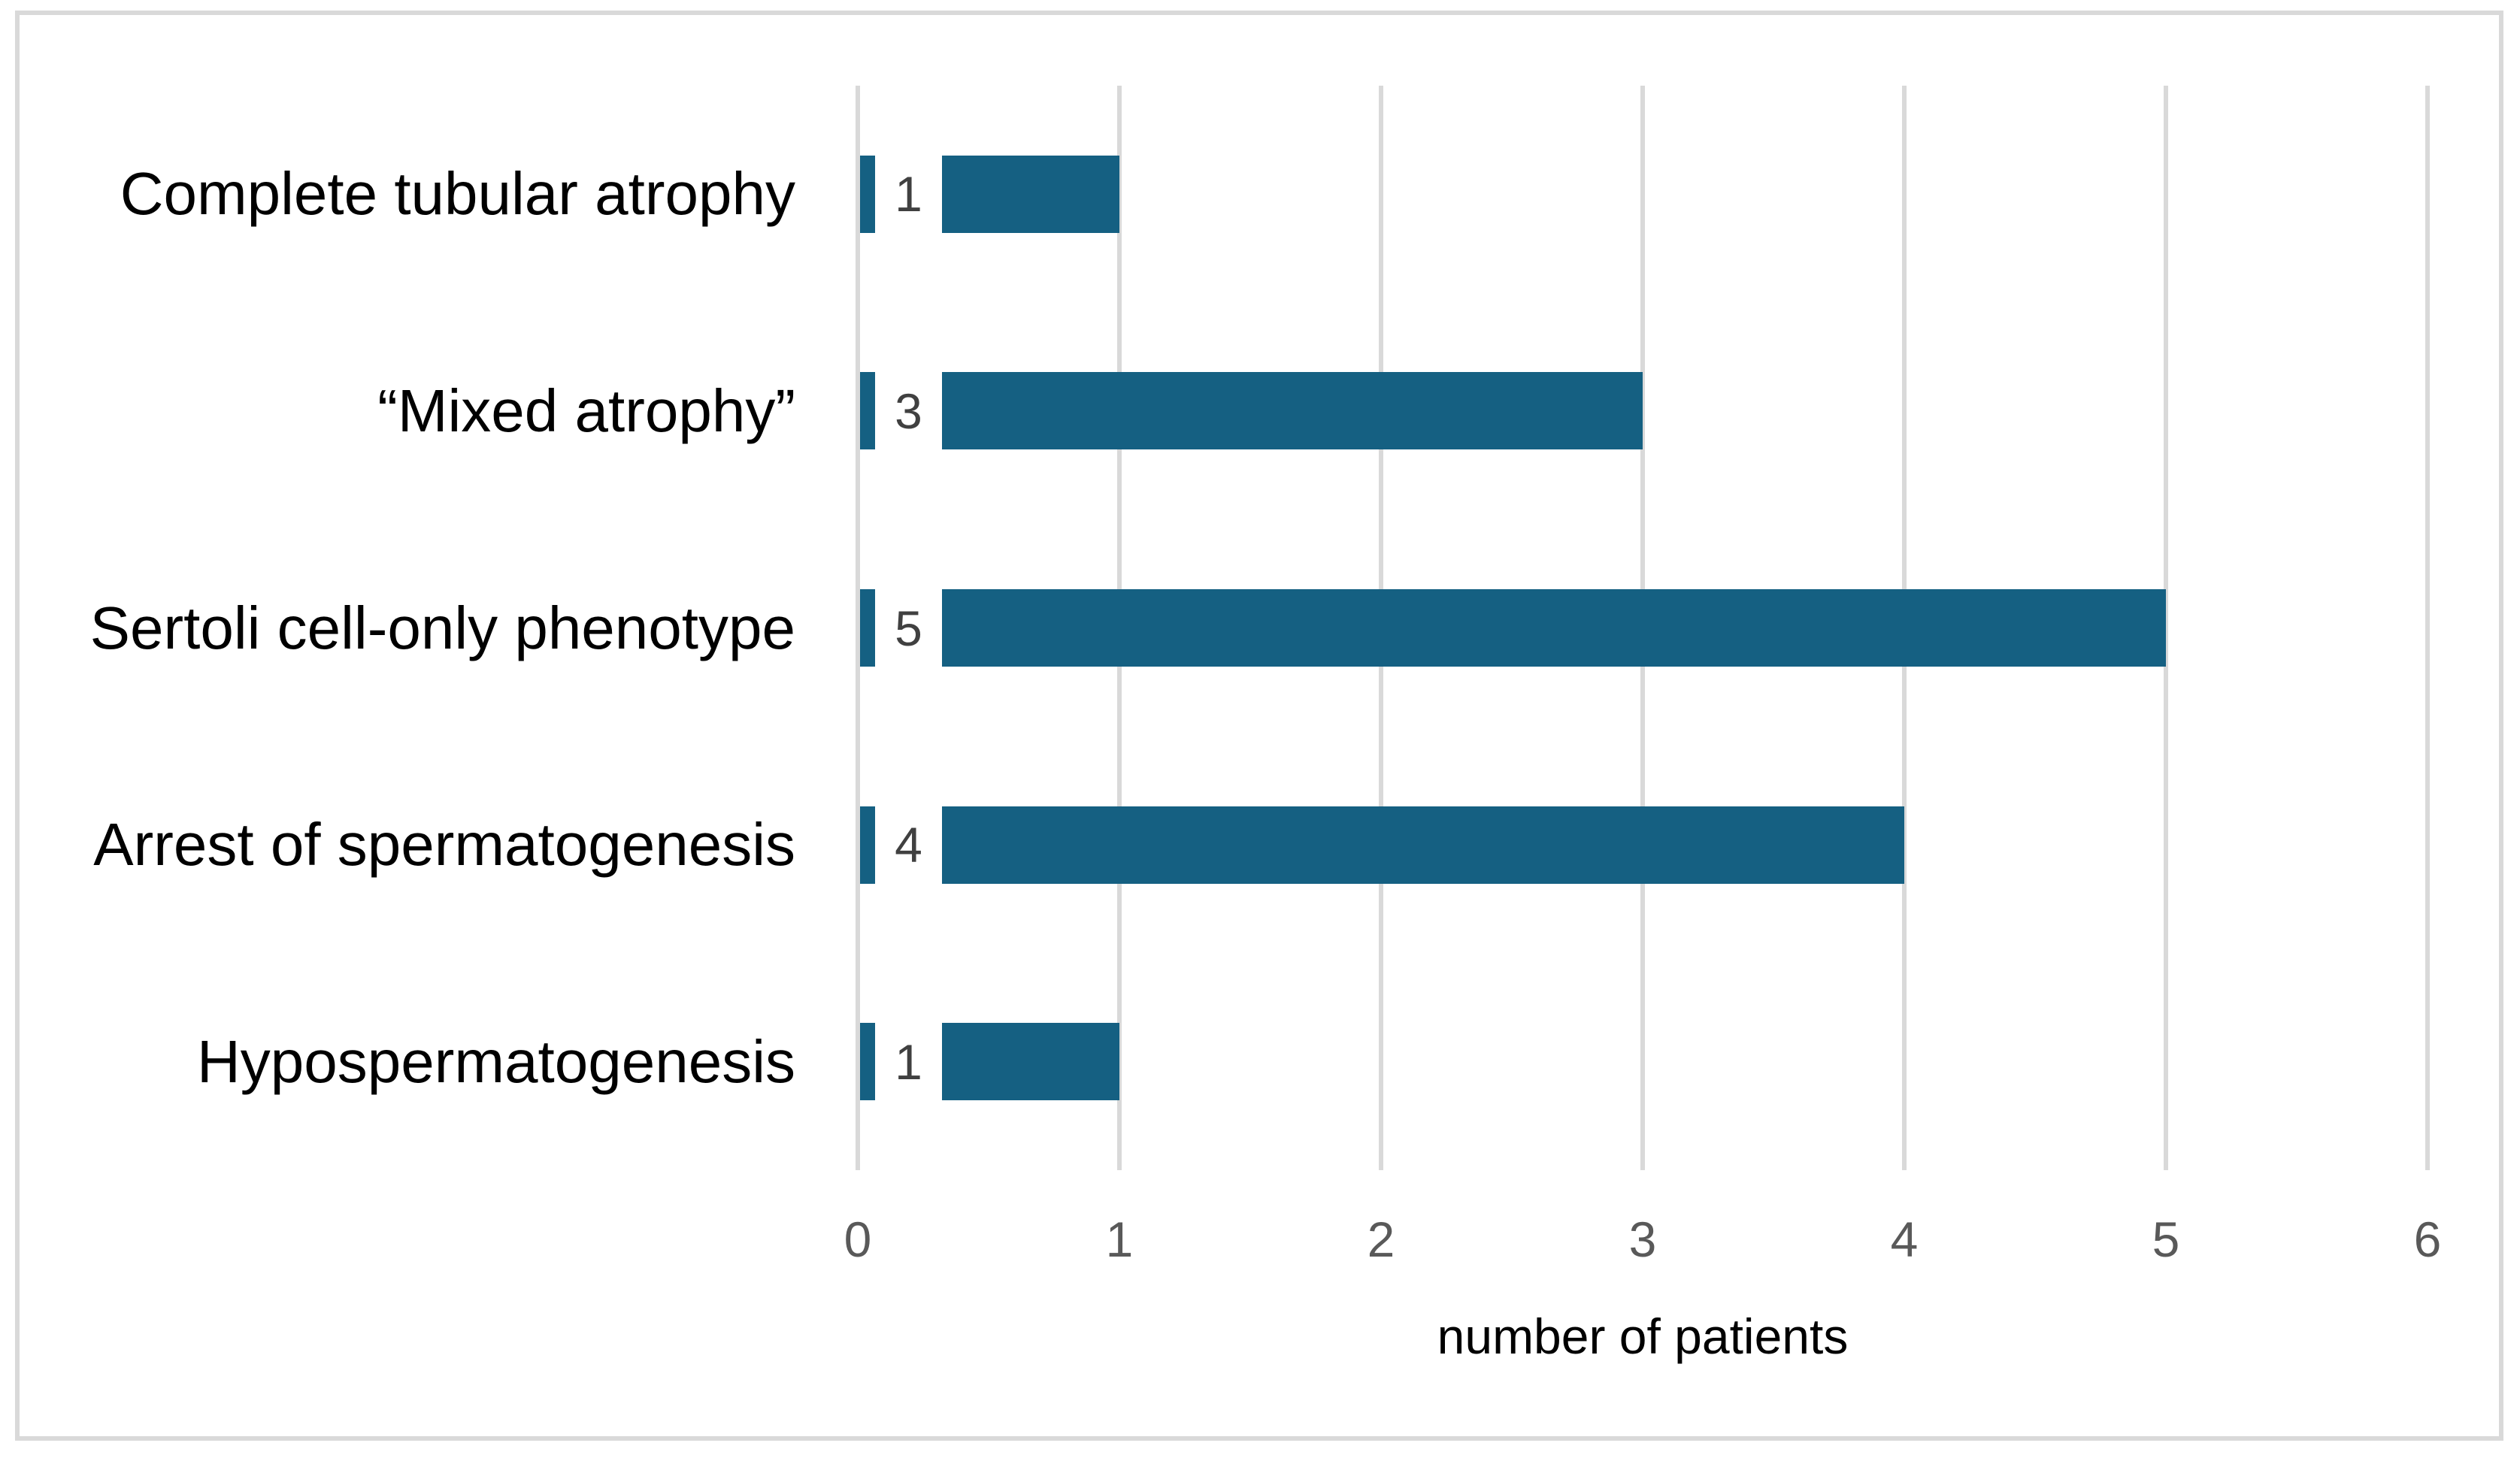 The image size is (2520, 1461). What do you see at coordinates (1904, 1239) in the screenshot?
I see `x-tick-label-4: 4` at bounding box center [1904, 1239].